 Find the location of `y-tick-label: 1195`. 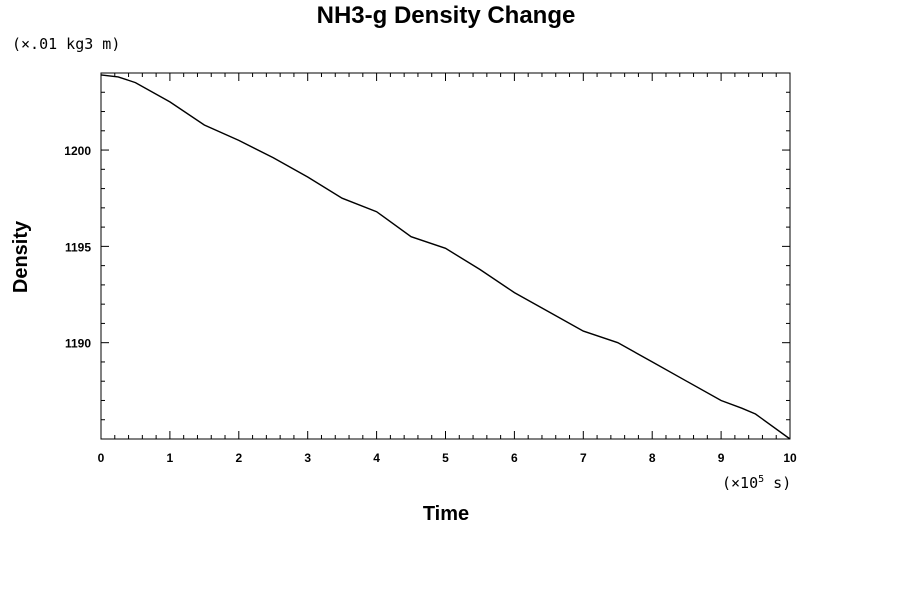

y-tick-label: 1195 is located at coordinates (78, 247).